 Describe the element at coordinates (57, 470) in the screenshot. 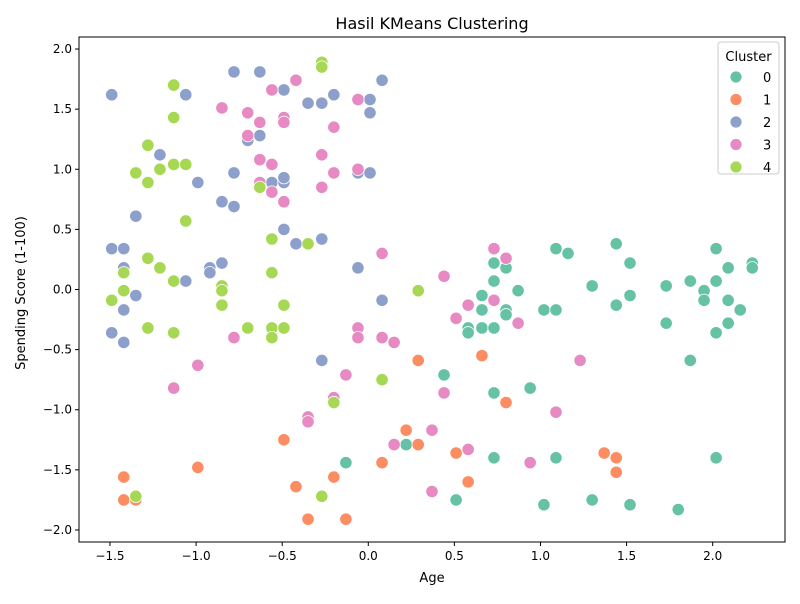

I see `y-tick-label: −1.5` at that location.